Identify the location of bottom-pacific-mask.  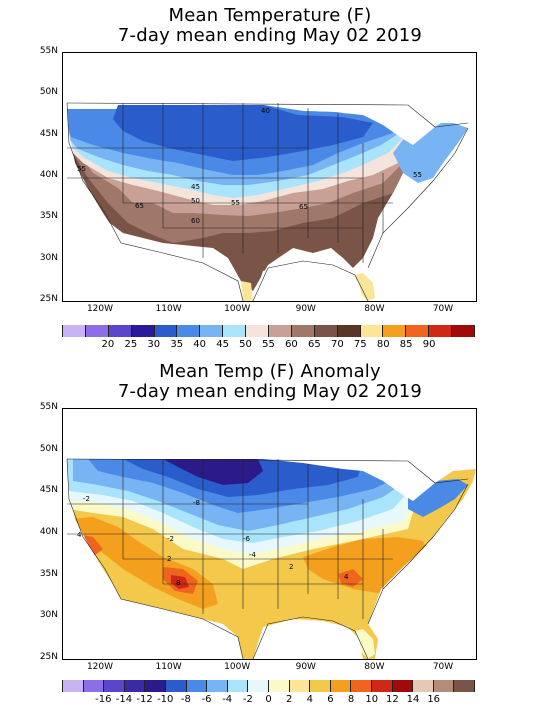
(92, 529).